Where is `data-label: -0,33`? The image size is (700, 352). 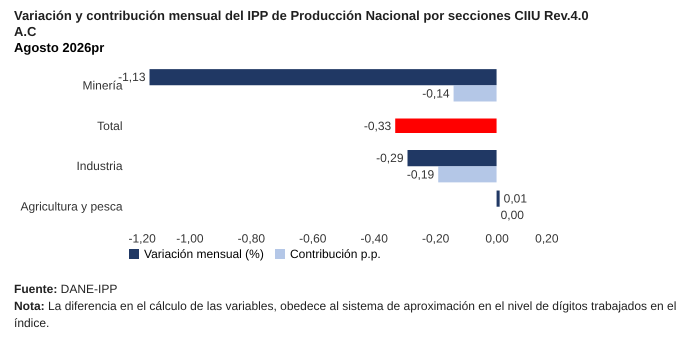 data-label: -0,33 is located at coordinates (378, 125).